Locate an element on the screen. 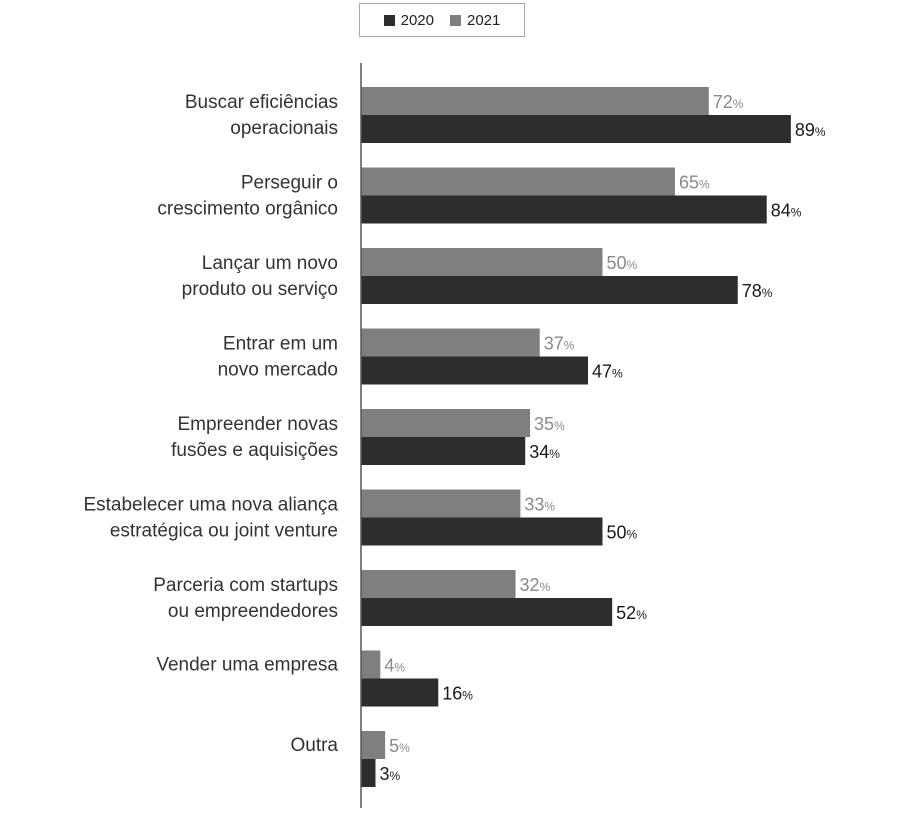  category-label-line: Vender uma empresa is located at coordinates (247, 665).